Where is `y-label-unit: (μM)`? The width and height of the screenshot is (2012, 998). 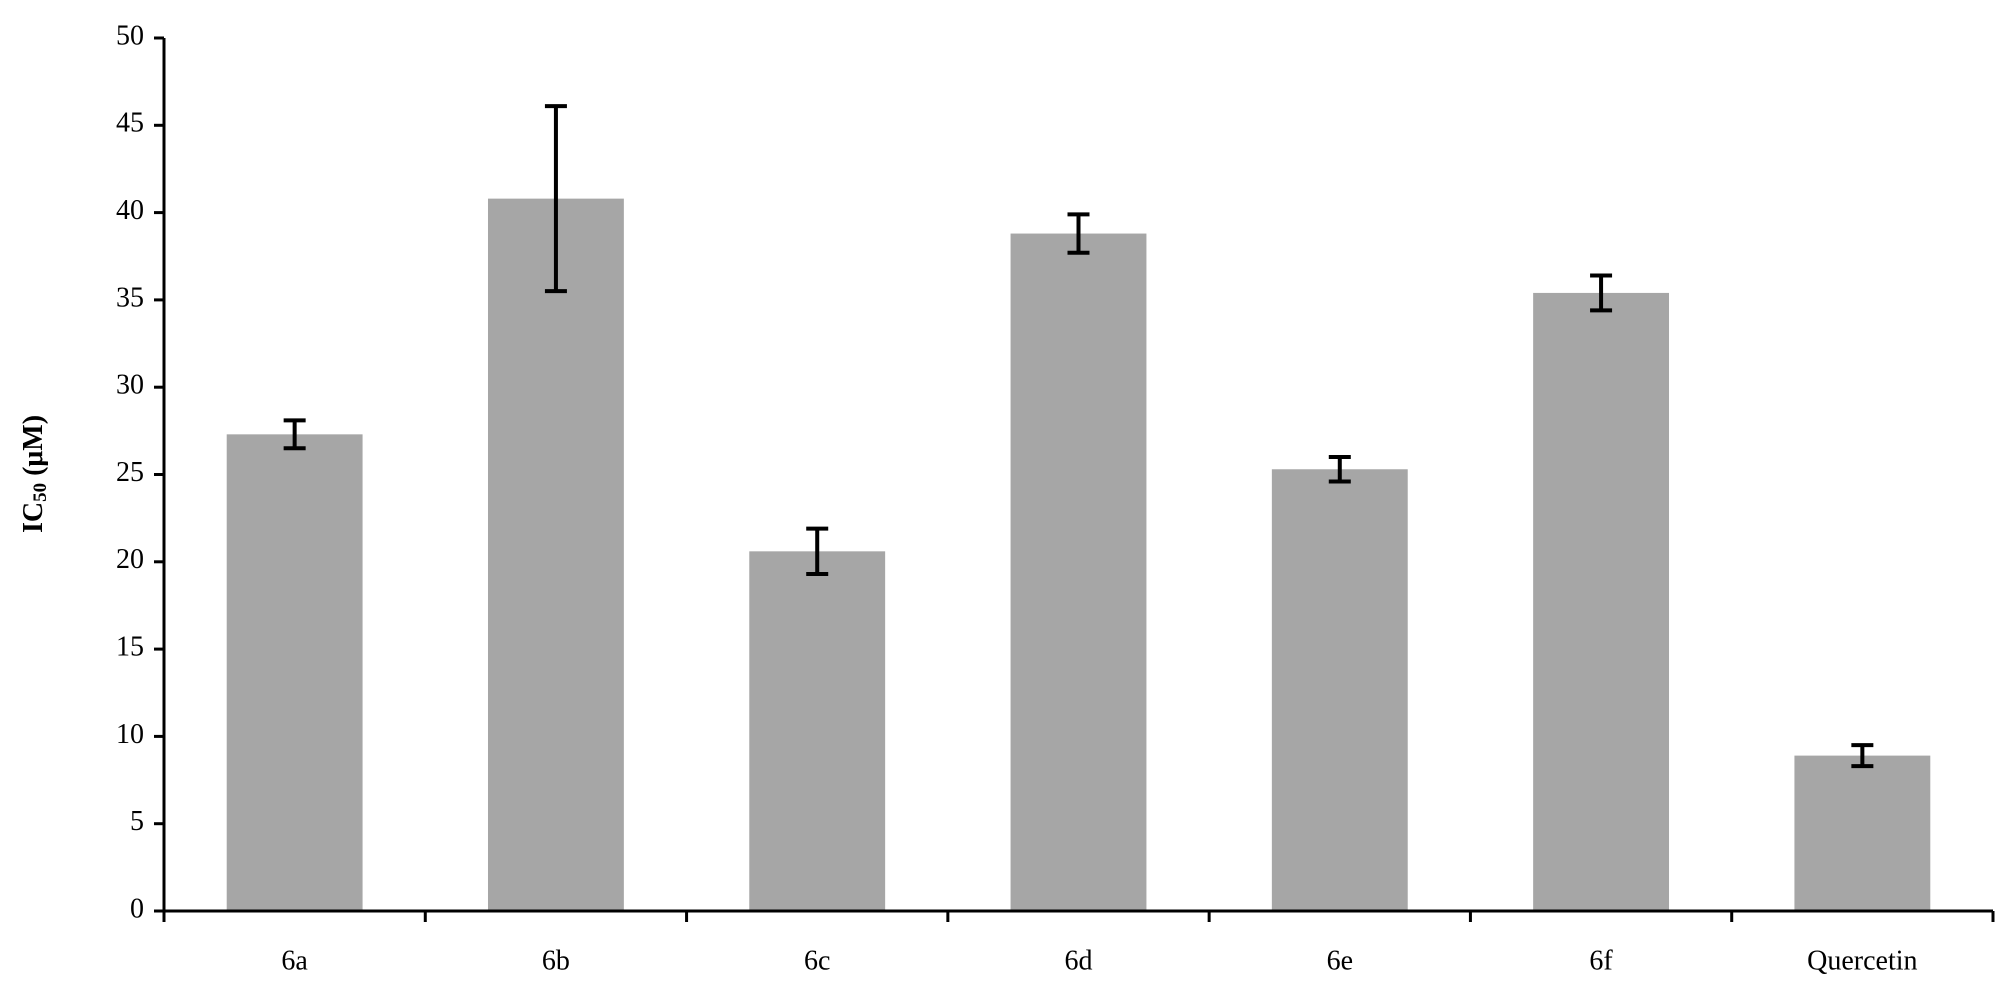 y-label-unit: (μM) is located at coordinates (33, 445).